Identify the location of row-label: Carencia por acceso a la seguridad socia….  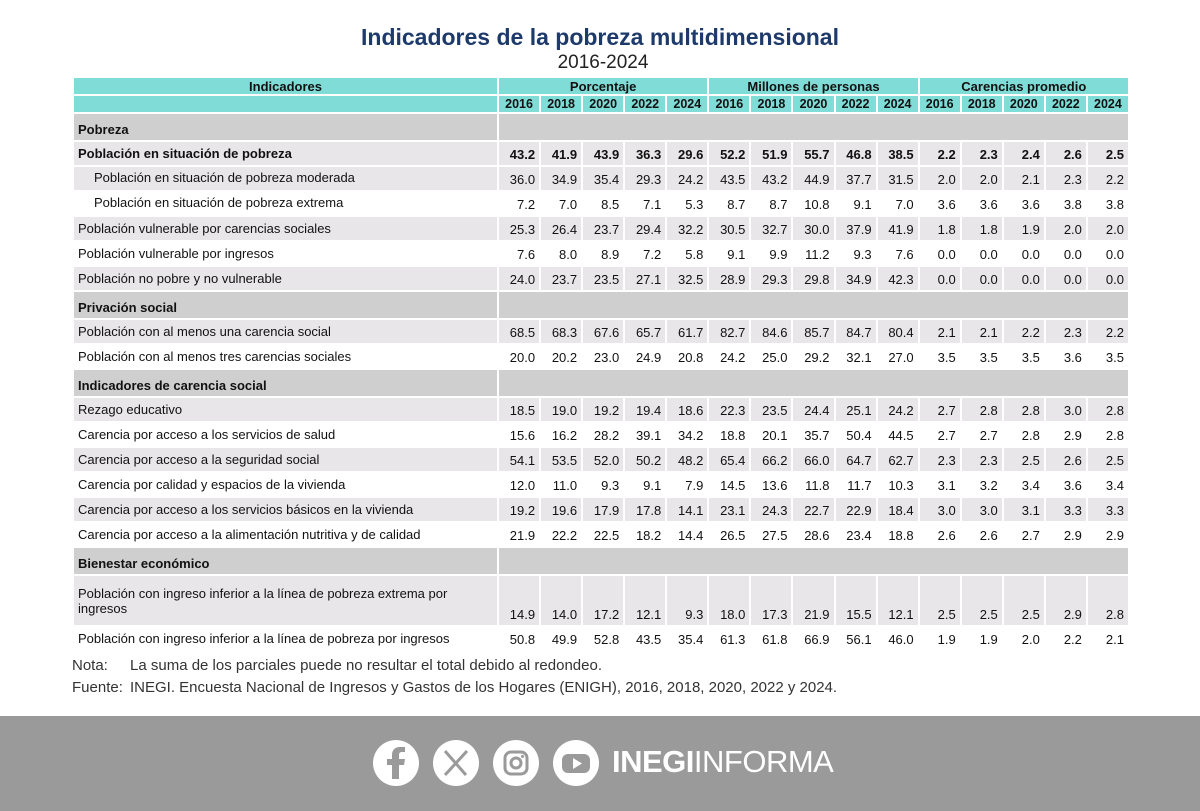
(285, 459).